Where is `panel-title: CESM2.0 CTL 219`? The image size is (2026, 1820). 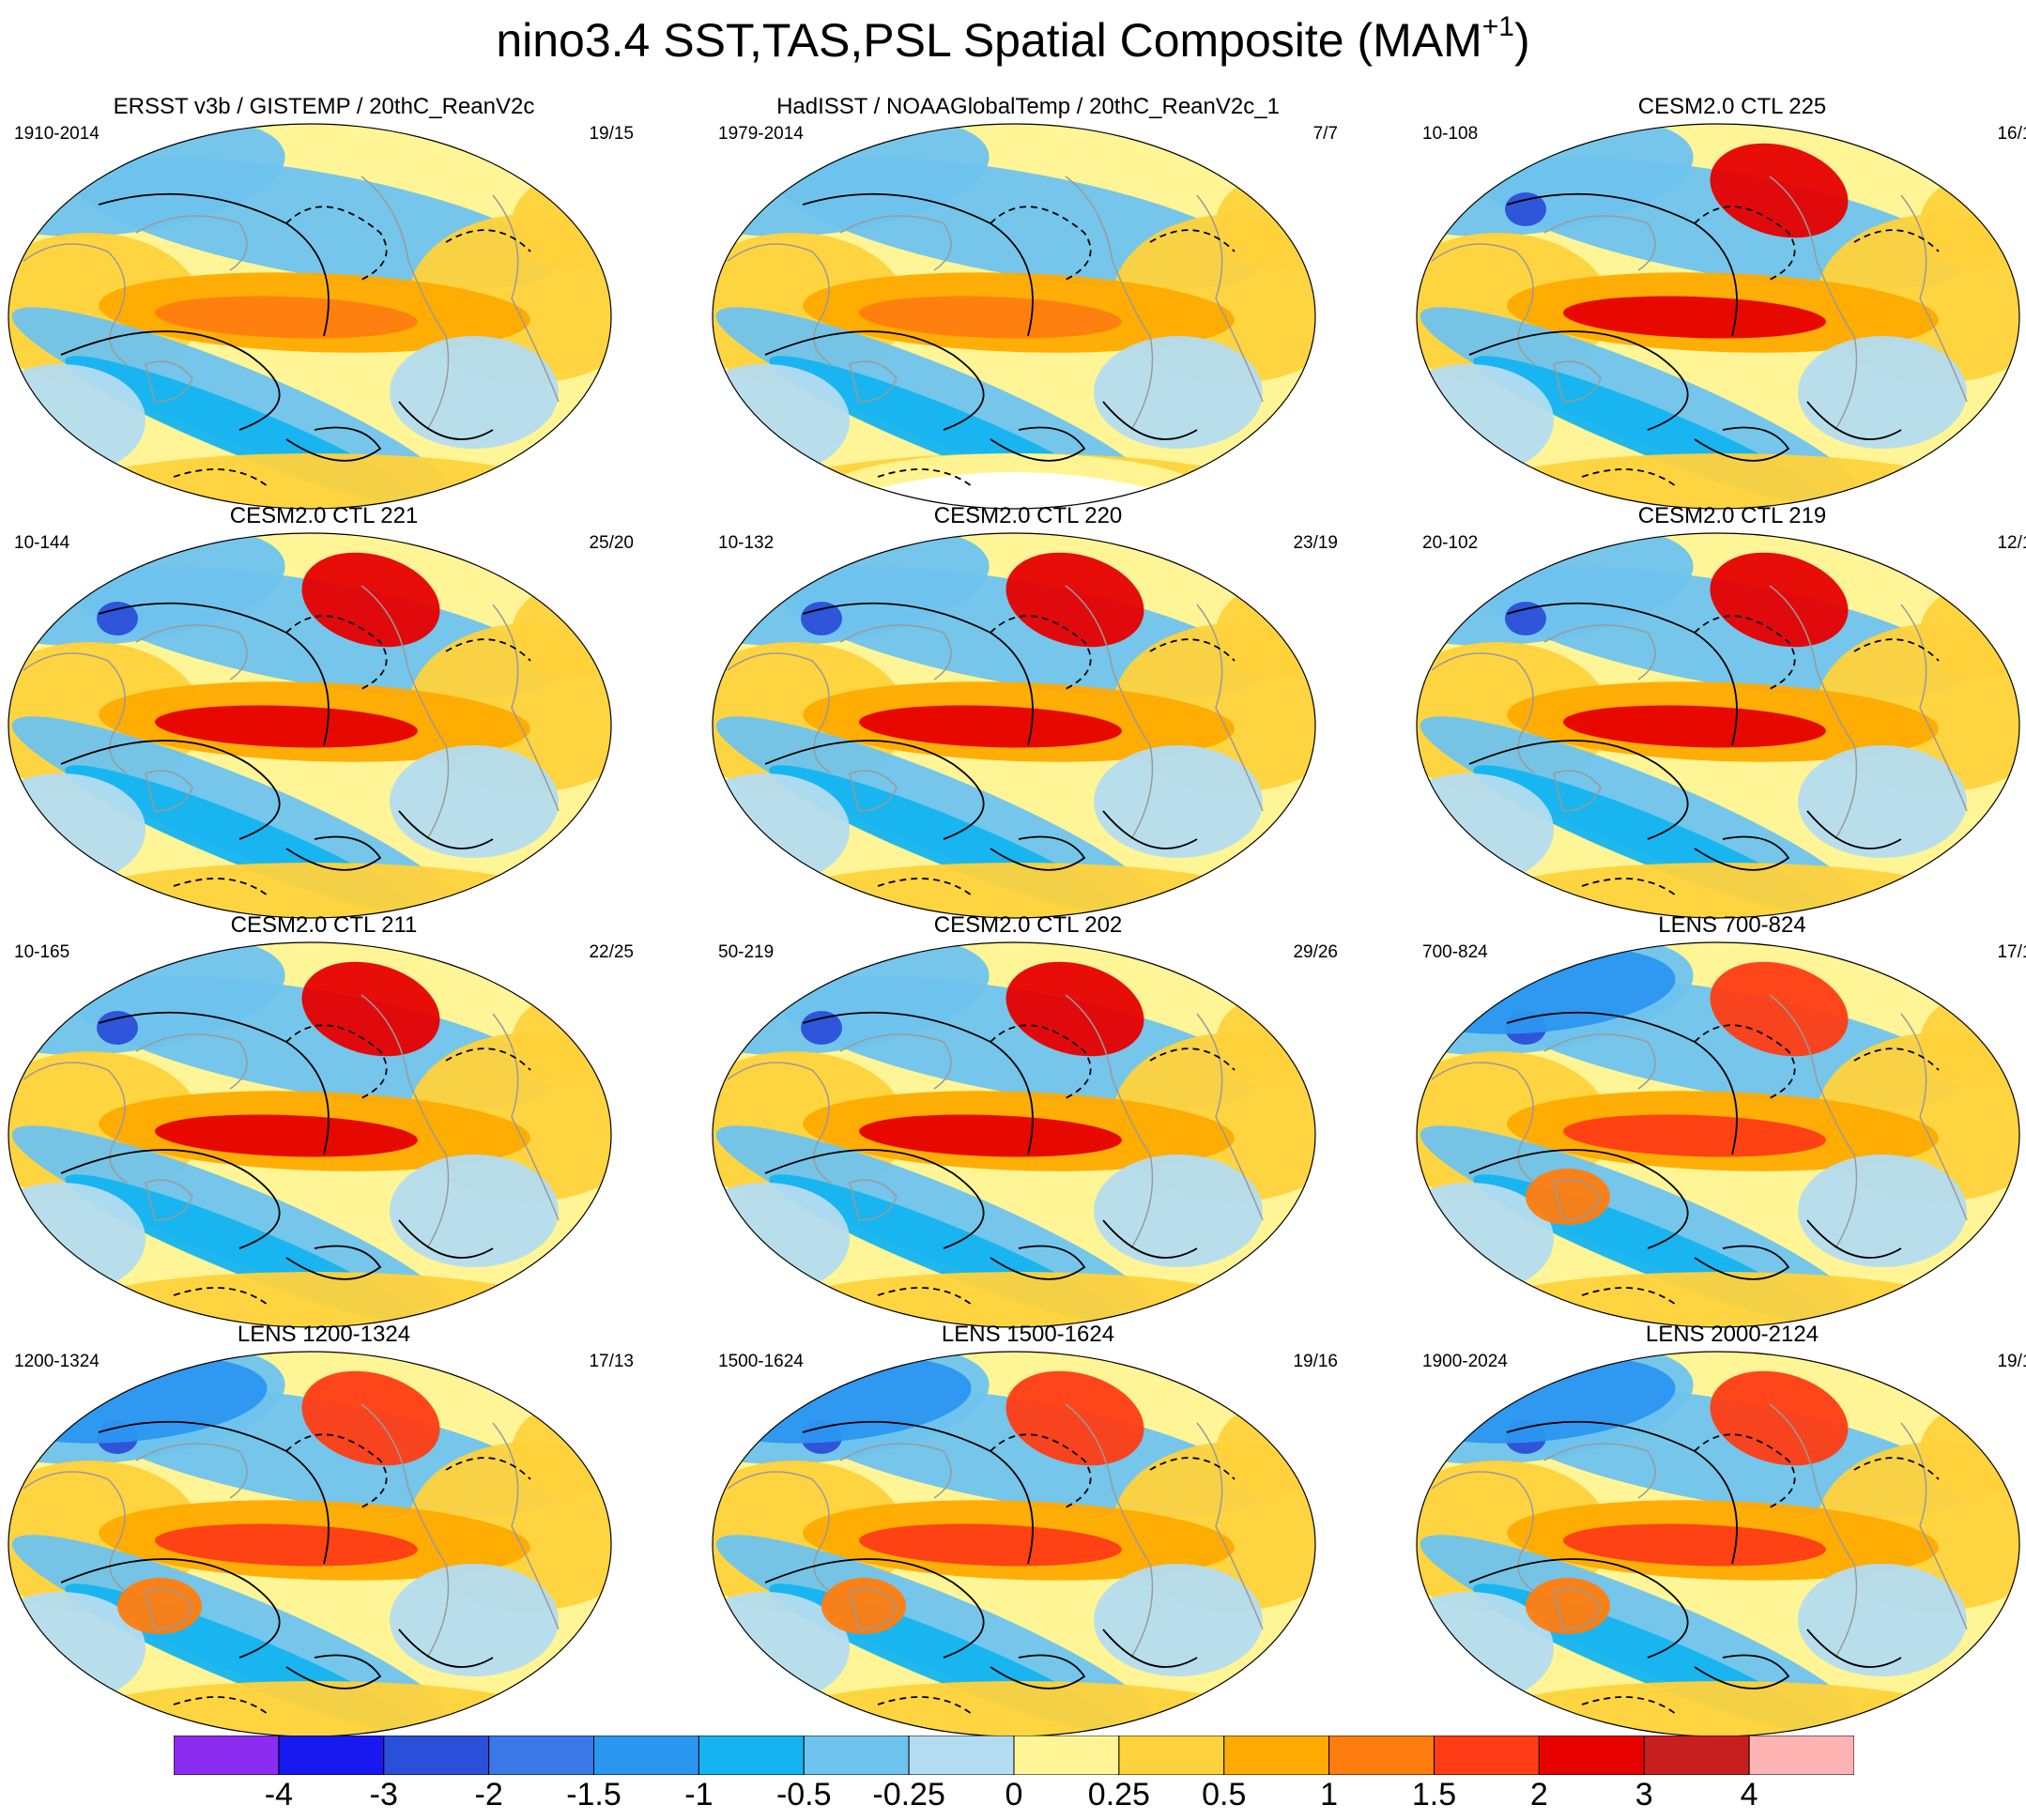
panel-title: CESM2.0 CTL 219 is located at coordinates (1732, 515).